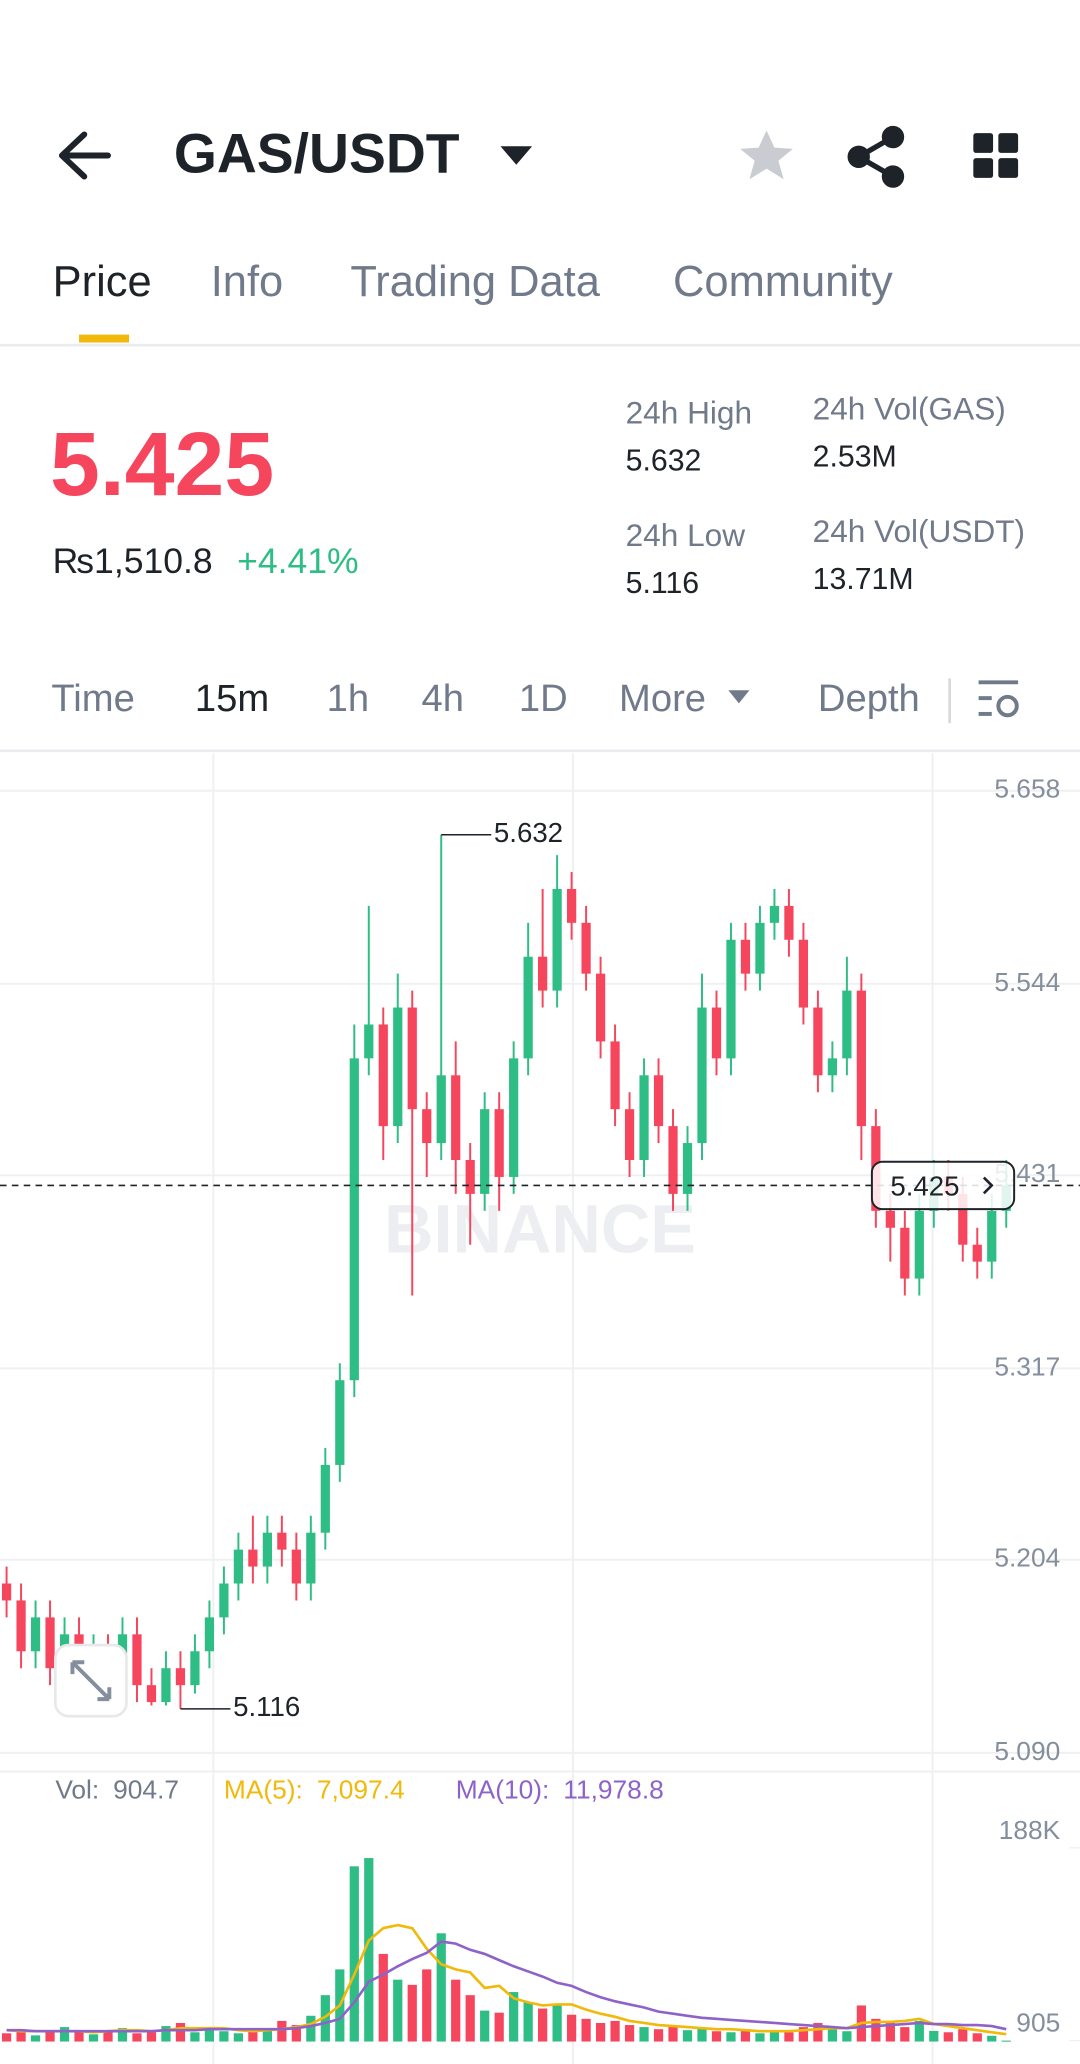  What do you see at coordinates (1030, 1830) in the screenshot?
I see `volume-tick-label: 188K` at bounding box center [1030, 1830].